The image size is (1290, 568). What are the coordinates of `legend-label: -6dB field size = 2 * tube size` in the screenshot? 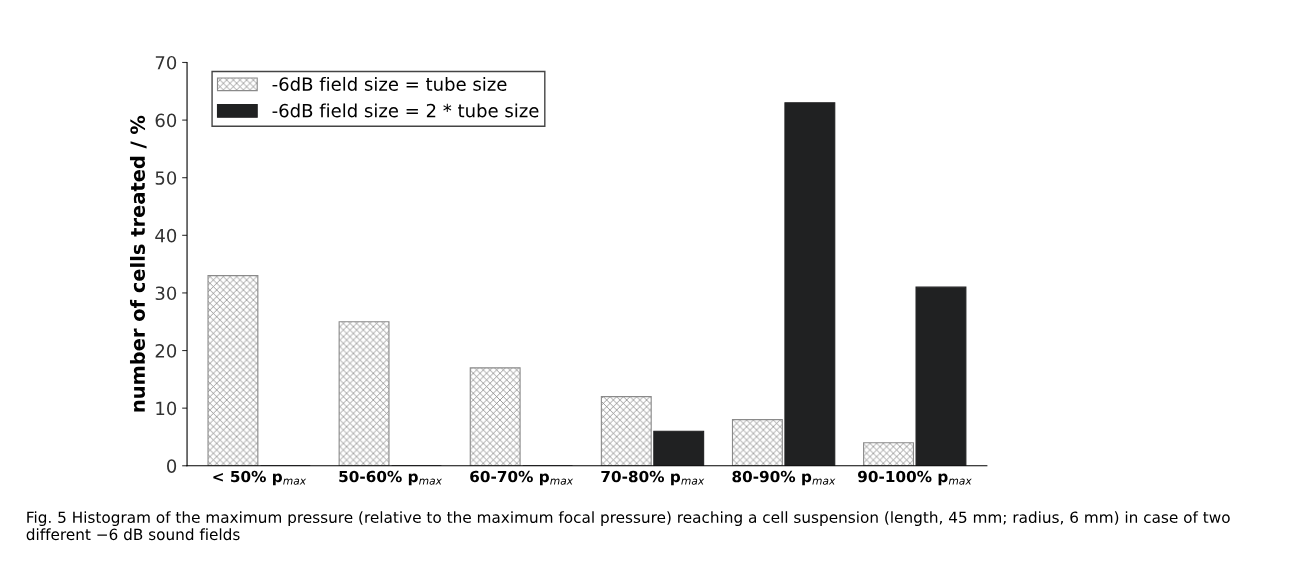 It's located at (405, 110).